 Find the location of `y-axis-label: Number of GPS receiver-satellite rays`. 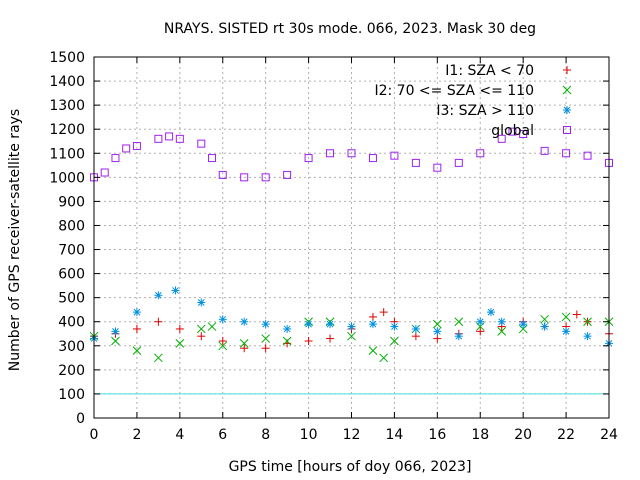

y-axis-label: Number of GPS receiver-satellite rays is located at coordinates (15, 240).